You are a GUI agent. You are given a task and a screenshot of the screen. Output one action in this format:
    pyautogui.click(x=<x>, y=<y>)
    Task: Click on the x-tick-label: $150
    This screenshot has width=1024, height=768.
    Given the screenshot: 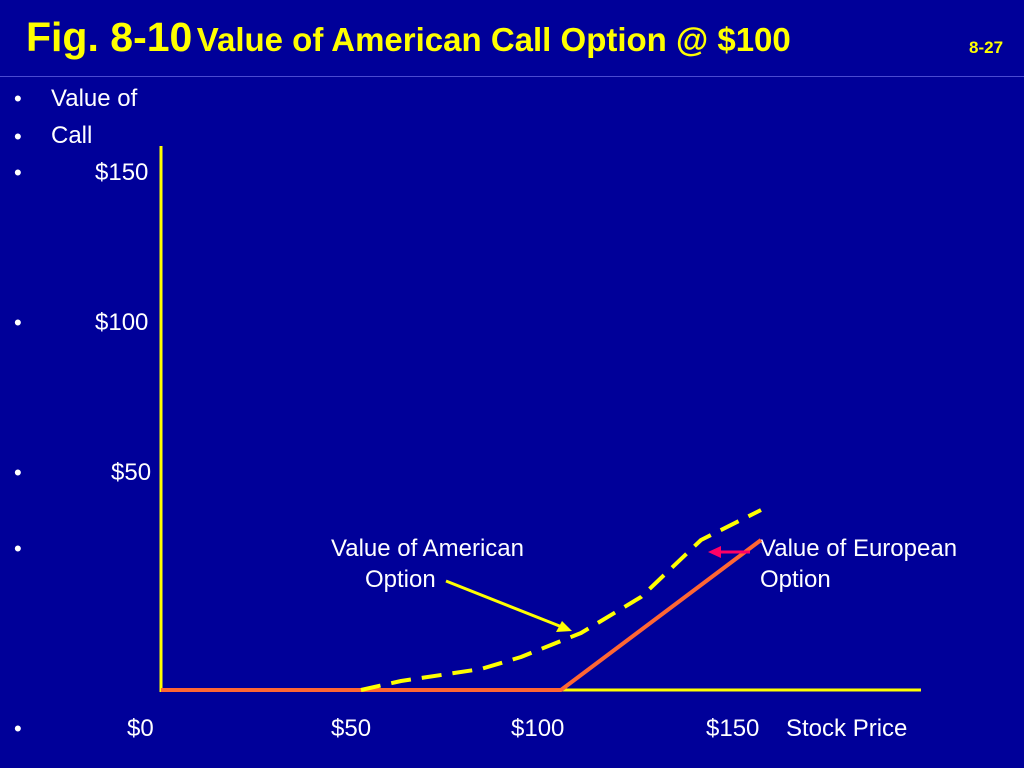 What is the action you would take?
    pyautogui.click(x=733, y=728)
    